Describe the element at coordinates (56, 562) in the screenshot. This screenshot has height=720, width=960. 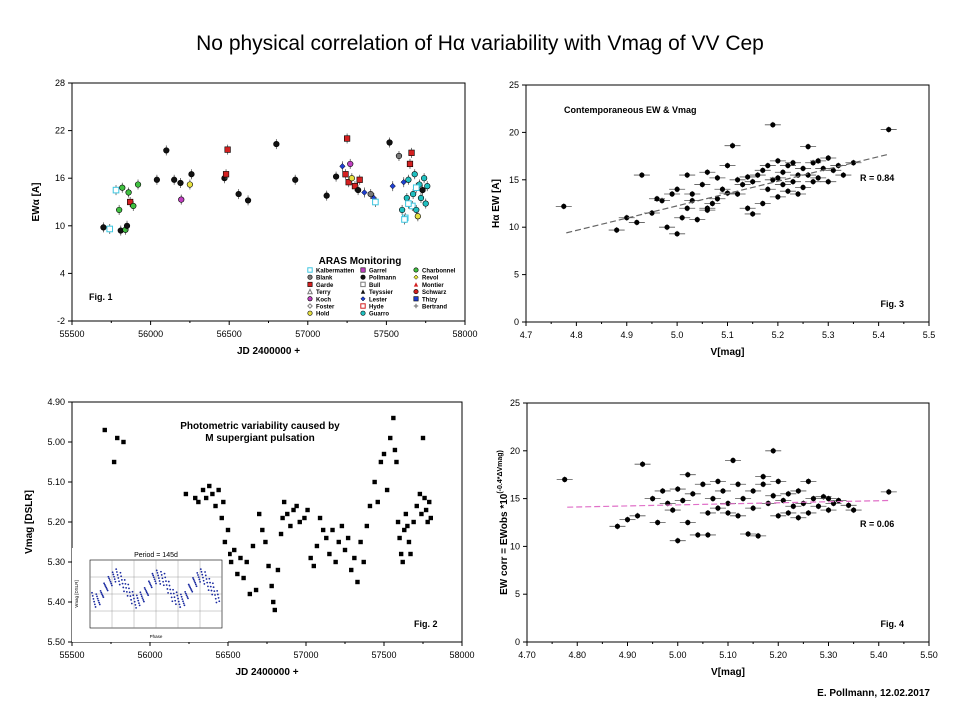
I see `fig2-y-tick-label: 5.30` at that location.